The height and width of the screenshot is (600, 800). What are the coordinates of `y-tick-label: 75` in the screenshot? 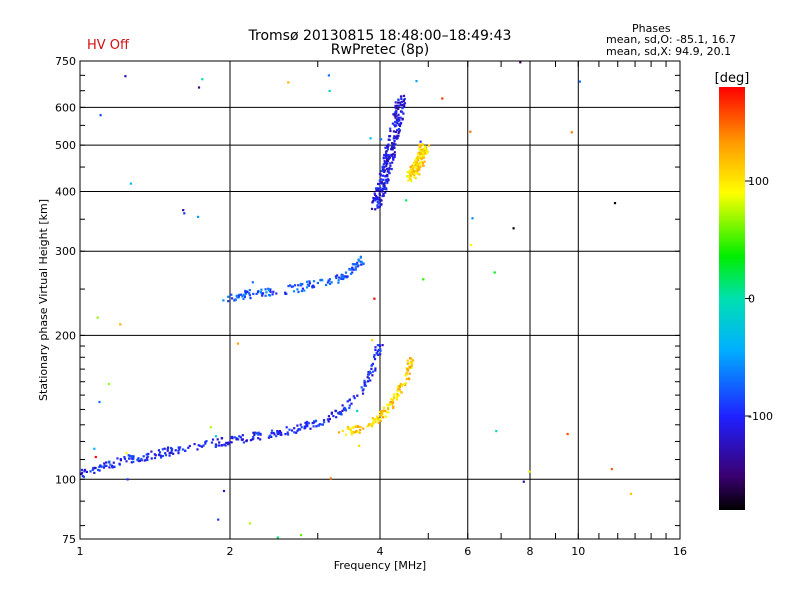 It's located at (69, 539).